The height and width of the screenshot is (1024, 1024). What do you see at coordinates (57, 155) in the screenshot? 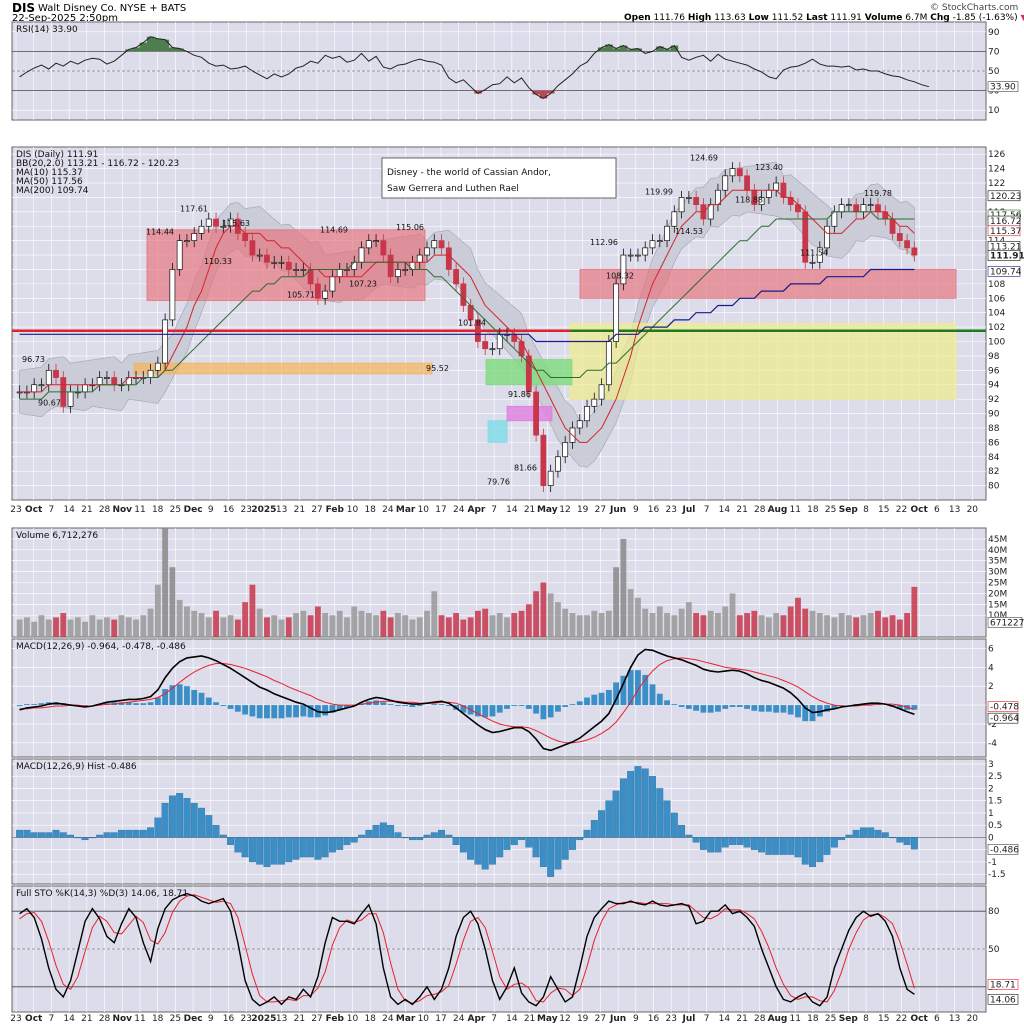
I see `price-legend: DIS (Daily) 111.91` at bounding box center [57, 155].